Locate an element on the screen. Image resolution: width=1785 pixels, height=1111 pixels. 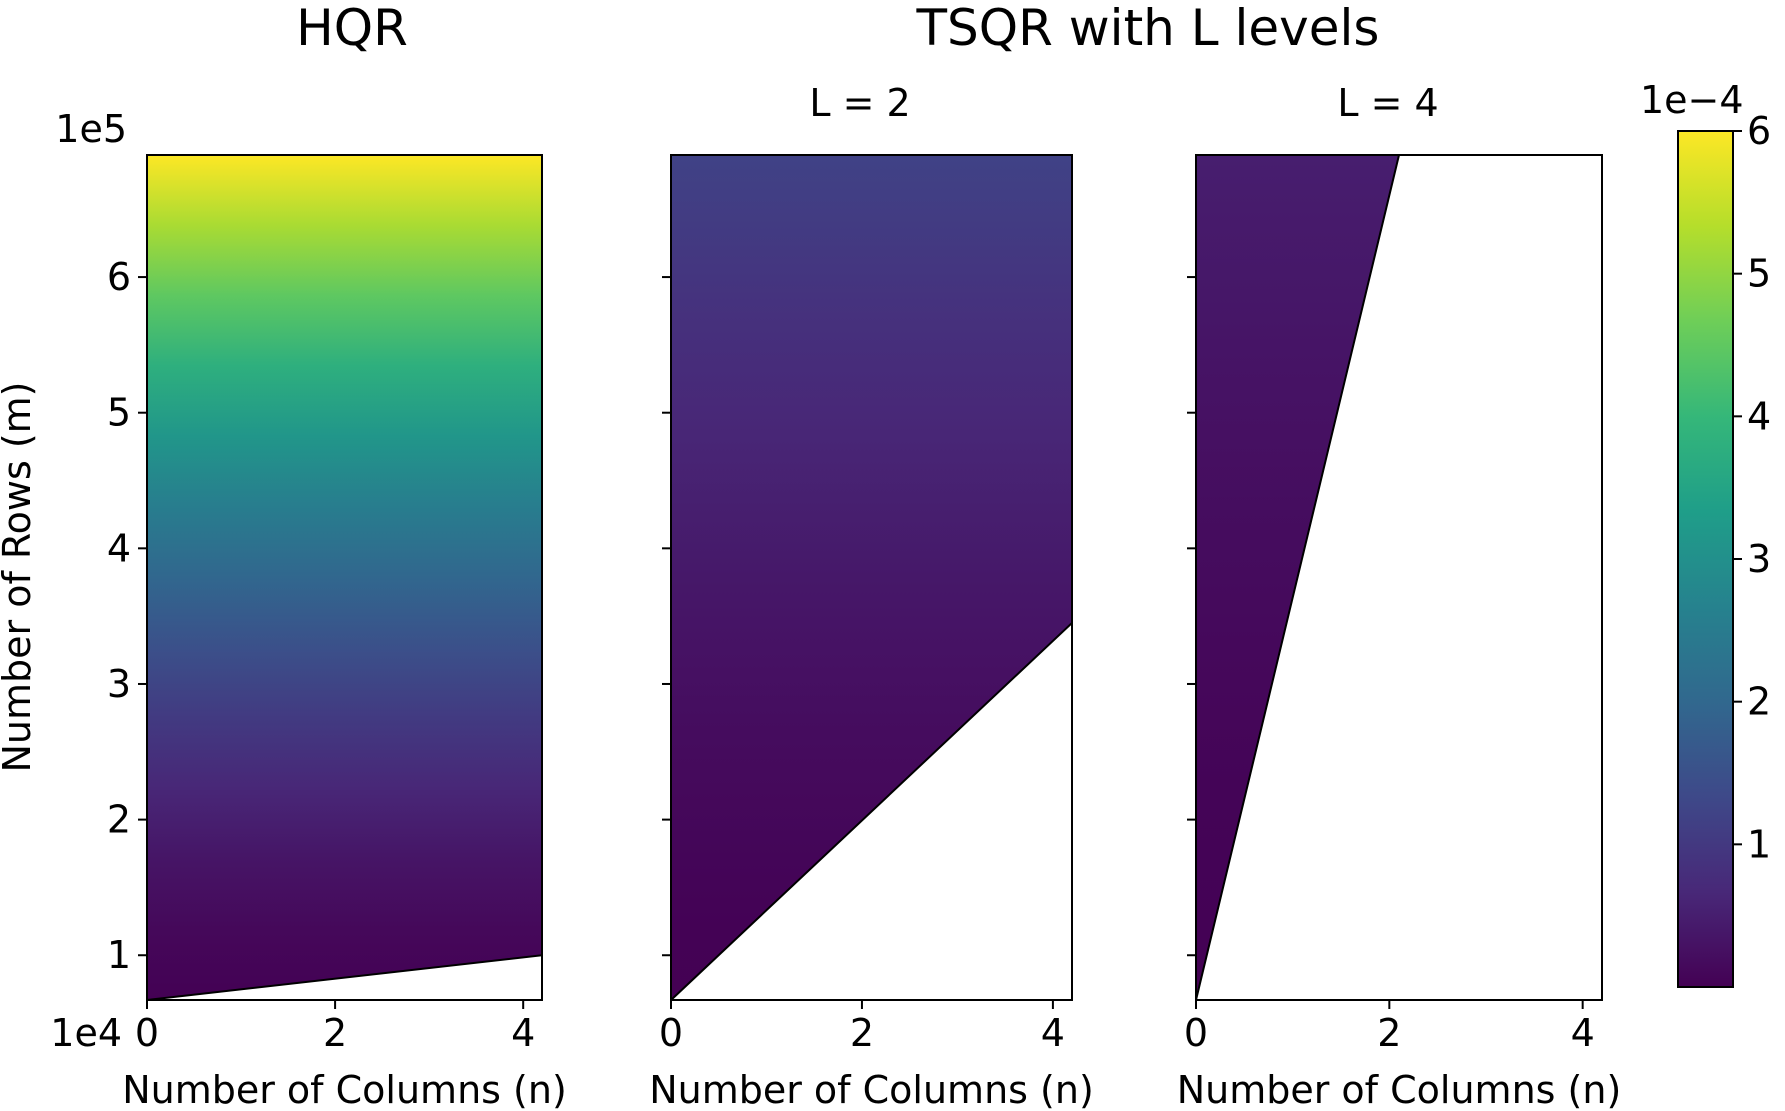
y-tick-label: 5 is located at coordinates (119, 413).